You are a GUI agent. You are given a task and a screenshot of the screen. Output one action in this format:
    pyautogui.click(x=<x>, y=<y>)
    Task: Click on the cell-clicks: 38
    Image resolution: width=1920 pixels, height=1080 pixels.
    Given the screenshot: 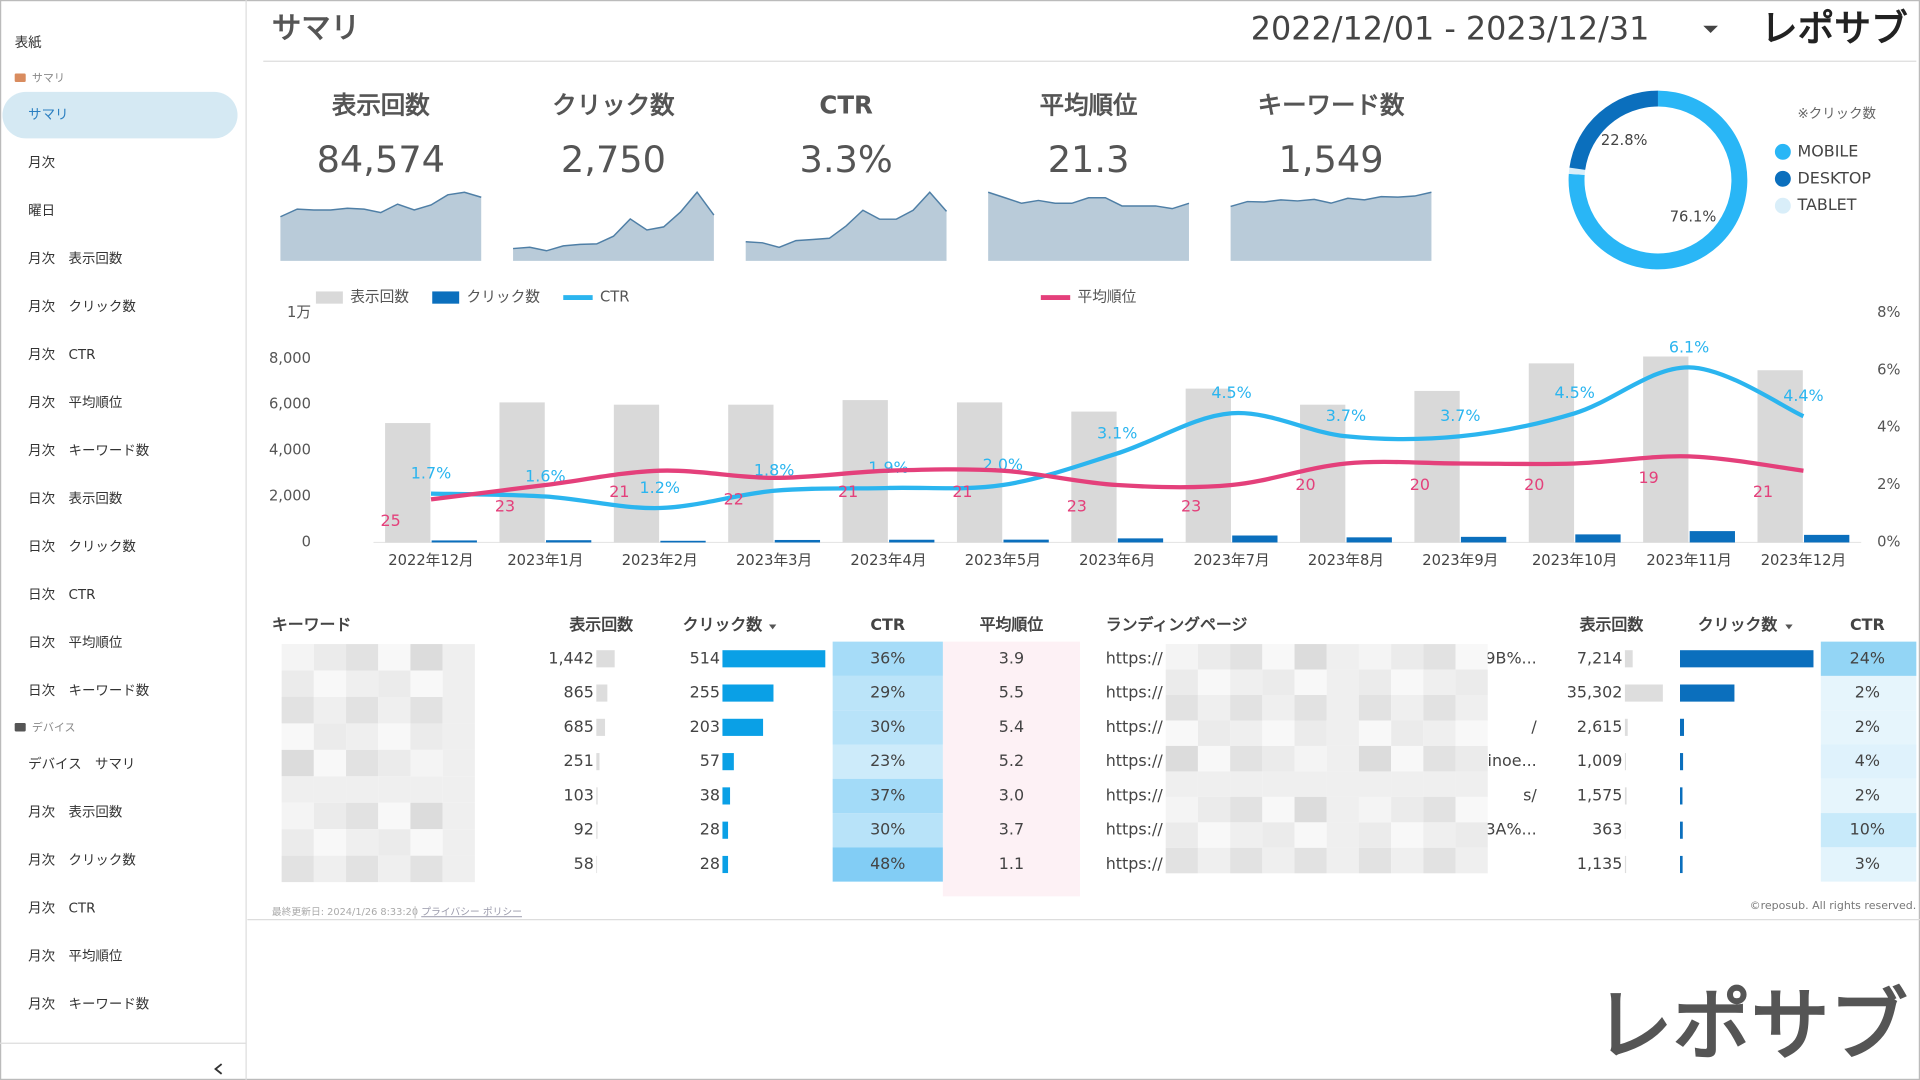 What is the action you would take?
    pyautogui.click(x=710, y=794)
    